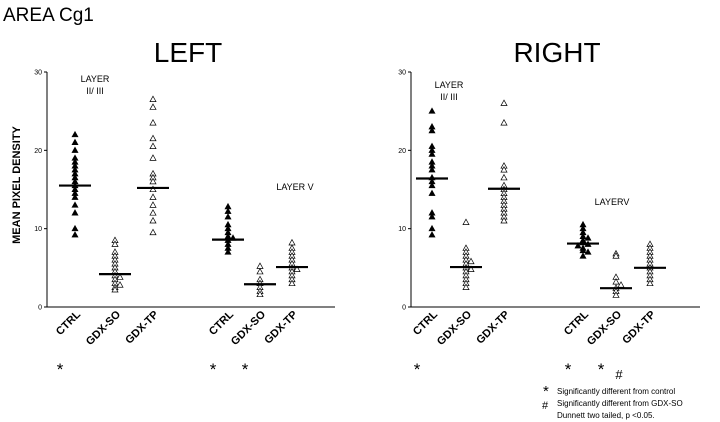 This screenshot has height=422, width=720. I want to click on legend-text-hash: Significantly different from GDX-SO, so click(620, 403).